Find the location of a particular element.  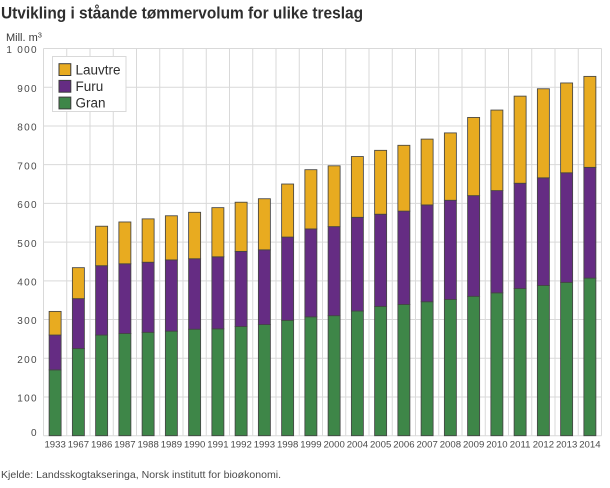

svg-text: 400 is located at coordinates (27, 283).